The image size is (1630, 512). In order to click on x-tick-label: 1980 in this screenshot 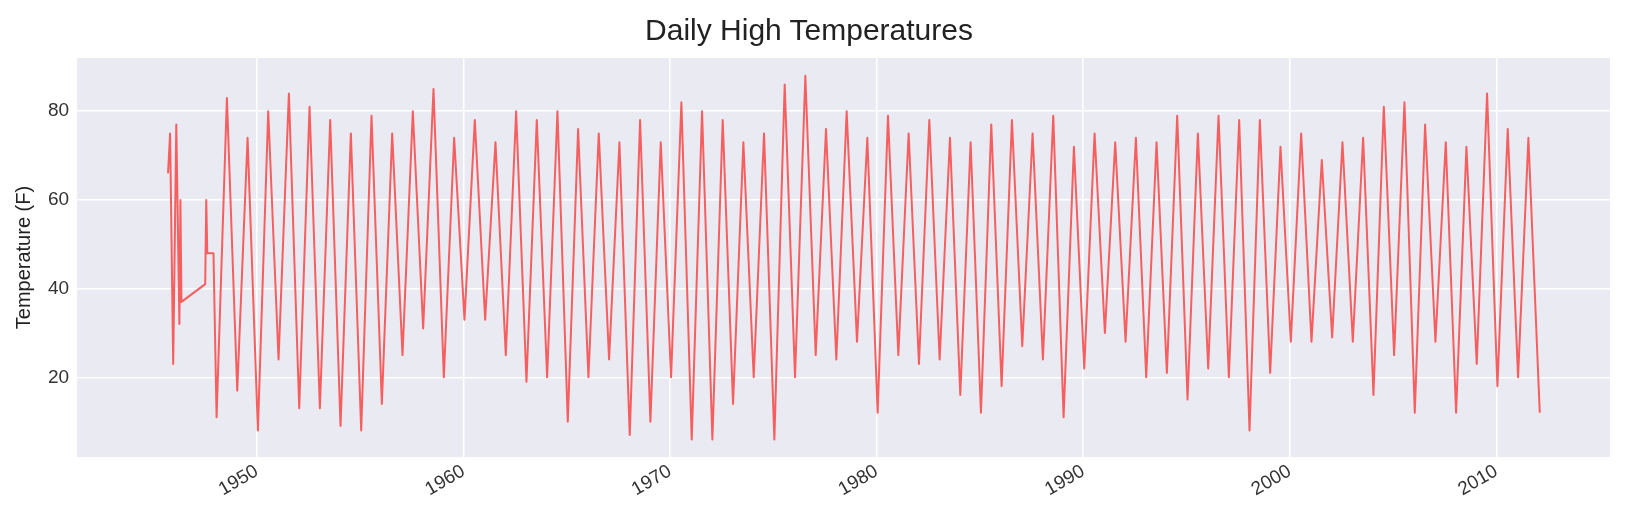, I will do `click(858, 479)`.